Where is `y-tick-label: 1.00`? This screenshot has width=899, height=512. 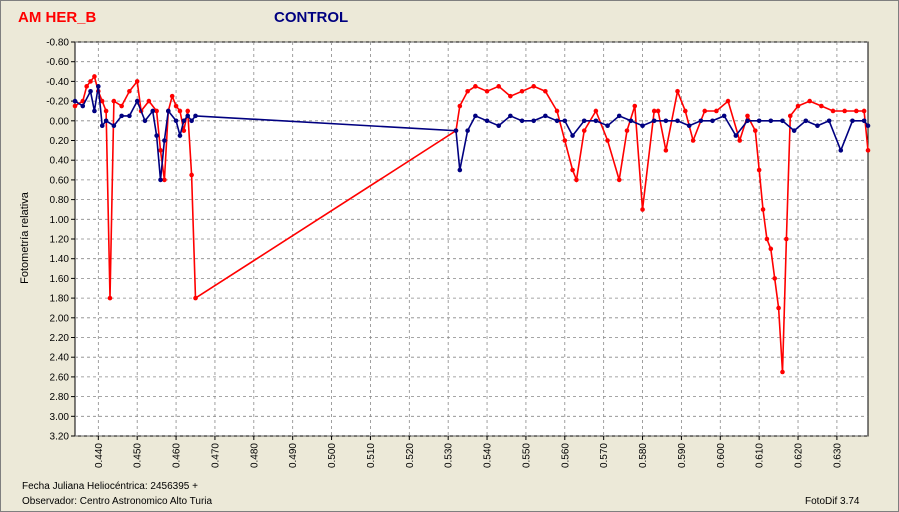 y-tick-label: 1.00 is located at coordinates (60, 220).